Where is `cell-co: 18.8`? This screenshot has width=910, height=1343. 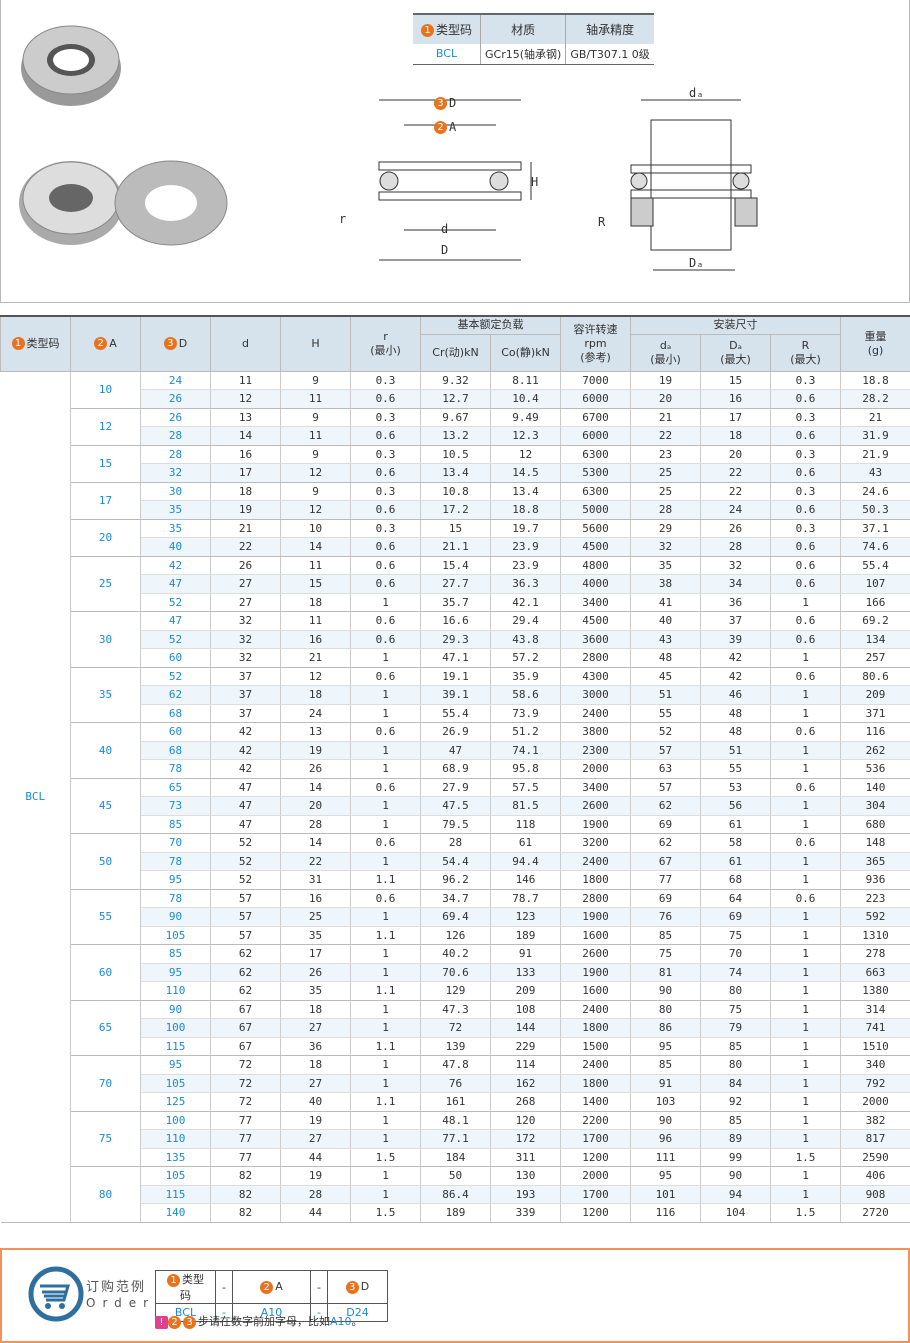
cell-co: 18.8 is located at coordinates (525, 510).